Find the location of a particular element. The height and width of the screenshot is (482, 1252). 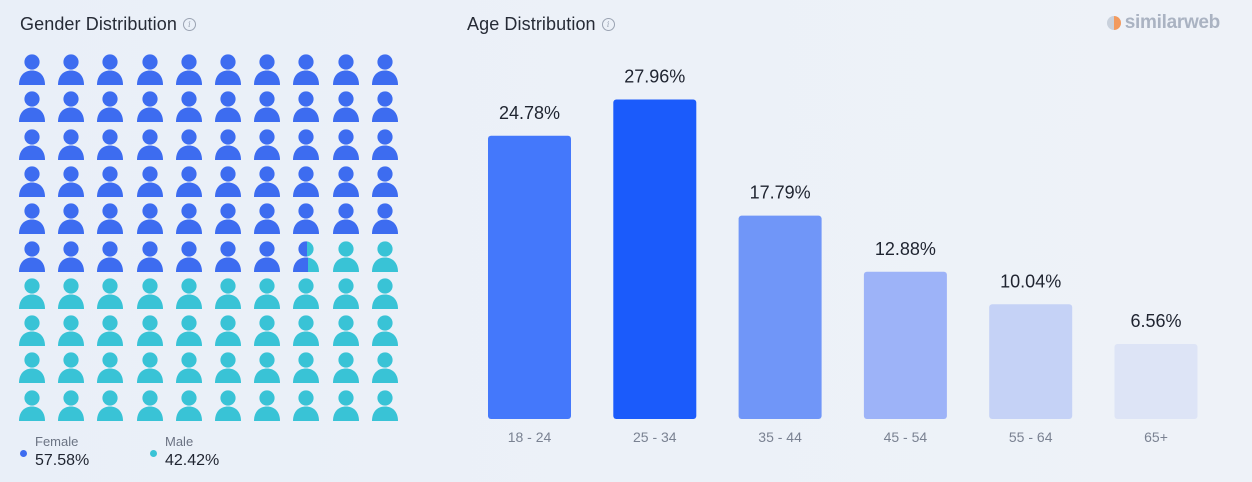

female-label: Female is located at coordinates (57, 441).